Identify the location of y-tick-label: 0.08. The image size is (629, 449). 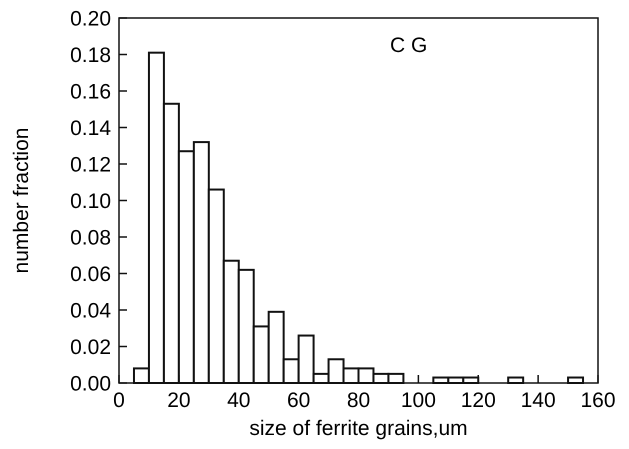
(90, 238).